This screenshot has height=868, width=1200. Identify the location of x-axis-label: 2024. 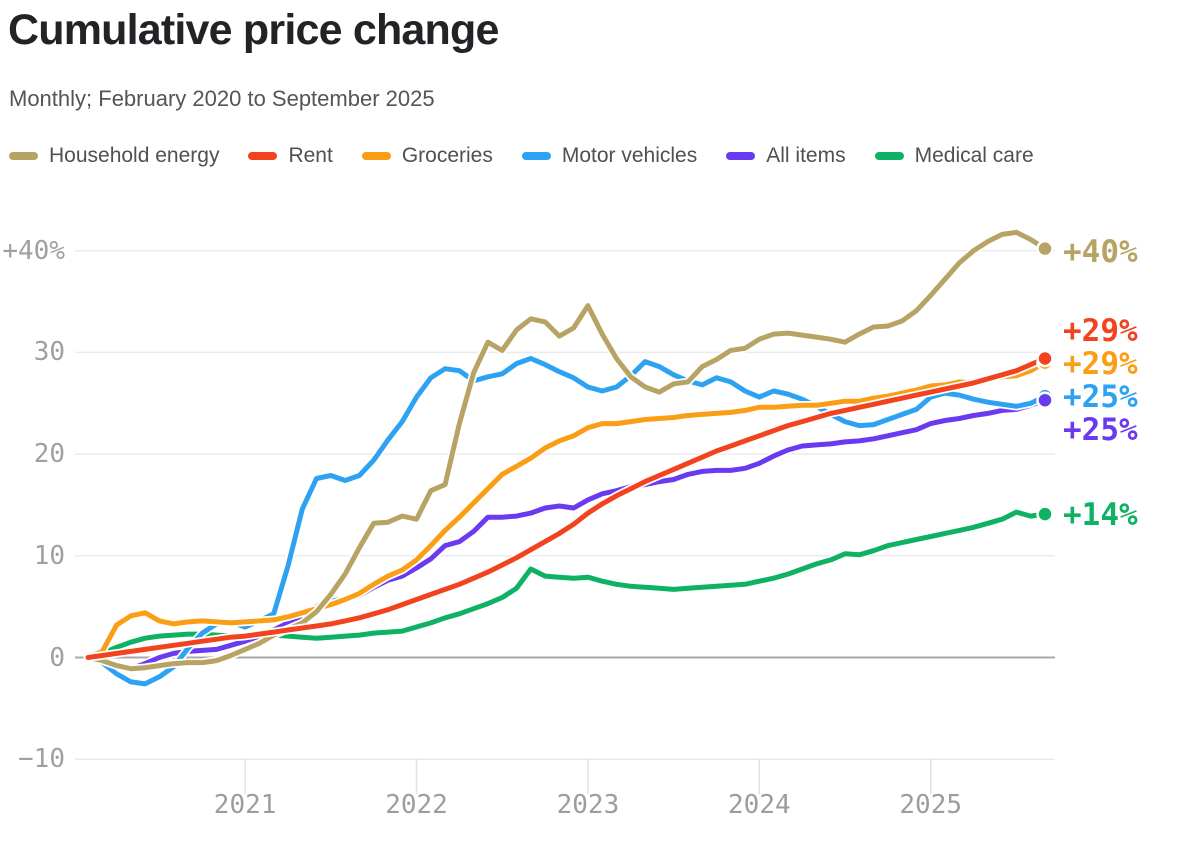
(759, 805).